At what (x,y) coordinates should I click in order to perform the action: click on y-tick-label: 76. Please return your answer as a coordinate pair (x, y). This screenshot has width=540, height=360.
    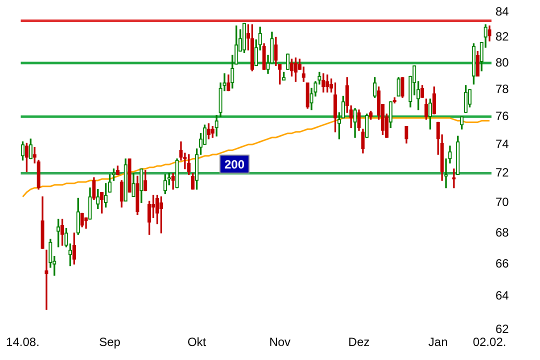
    Looking at the image, I should click on (503, 115).